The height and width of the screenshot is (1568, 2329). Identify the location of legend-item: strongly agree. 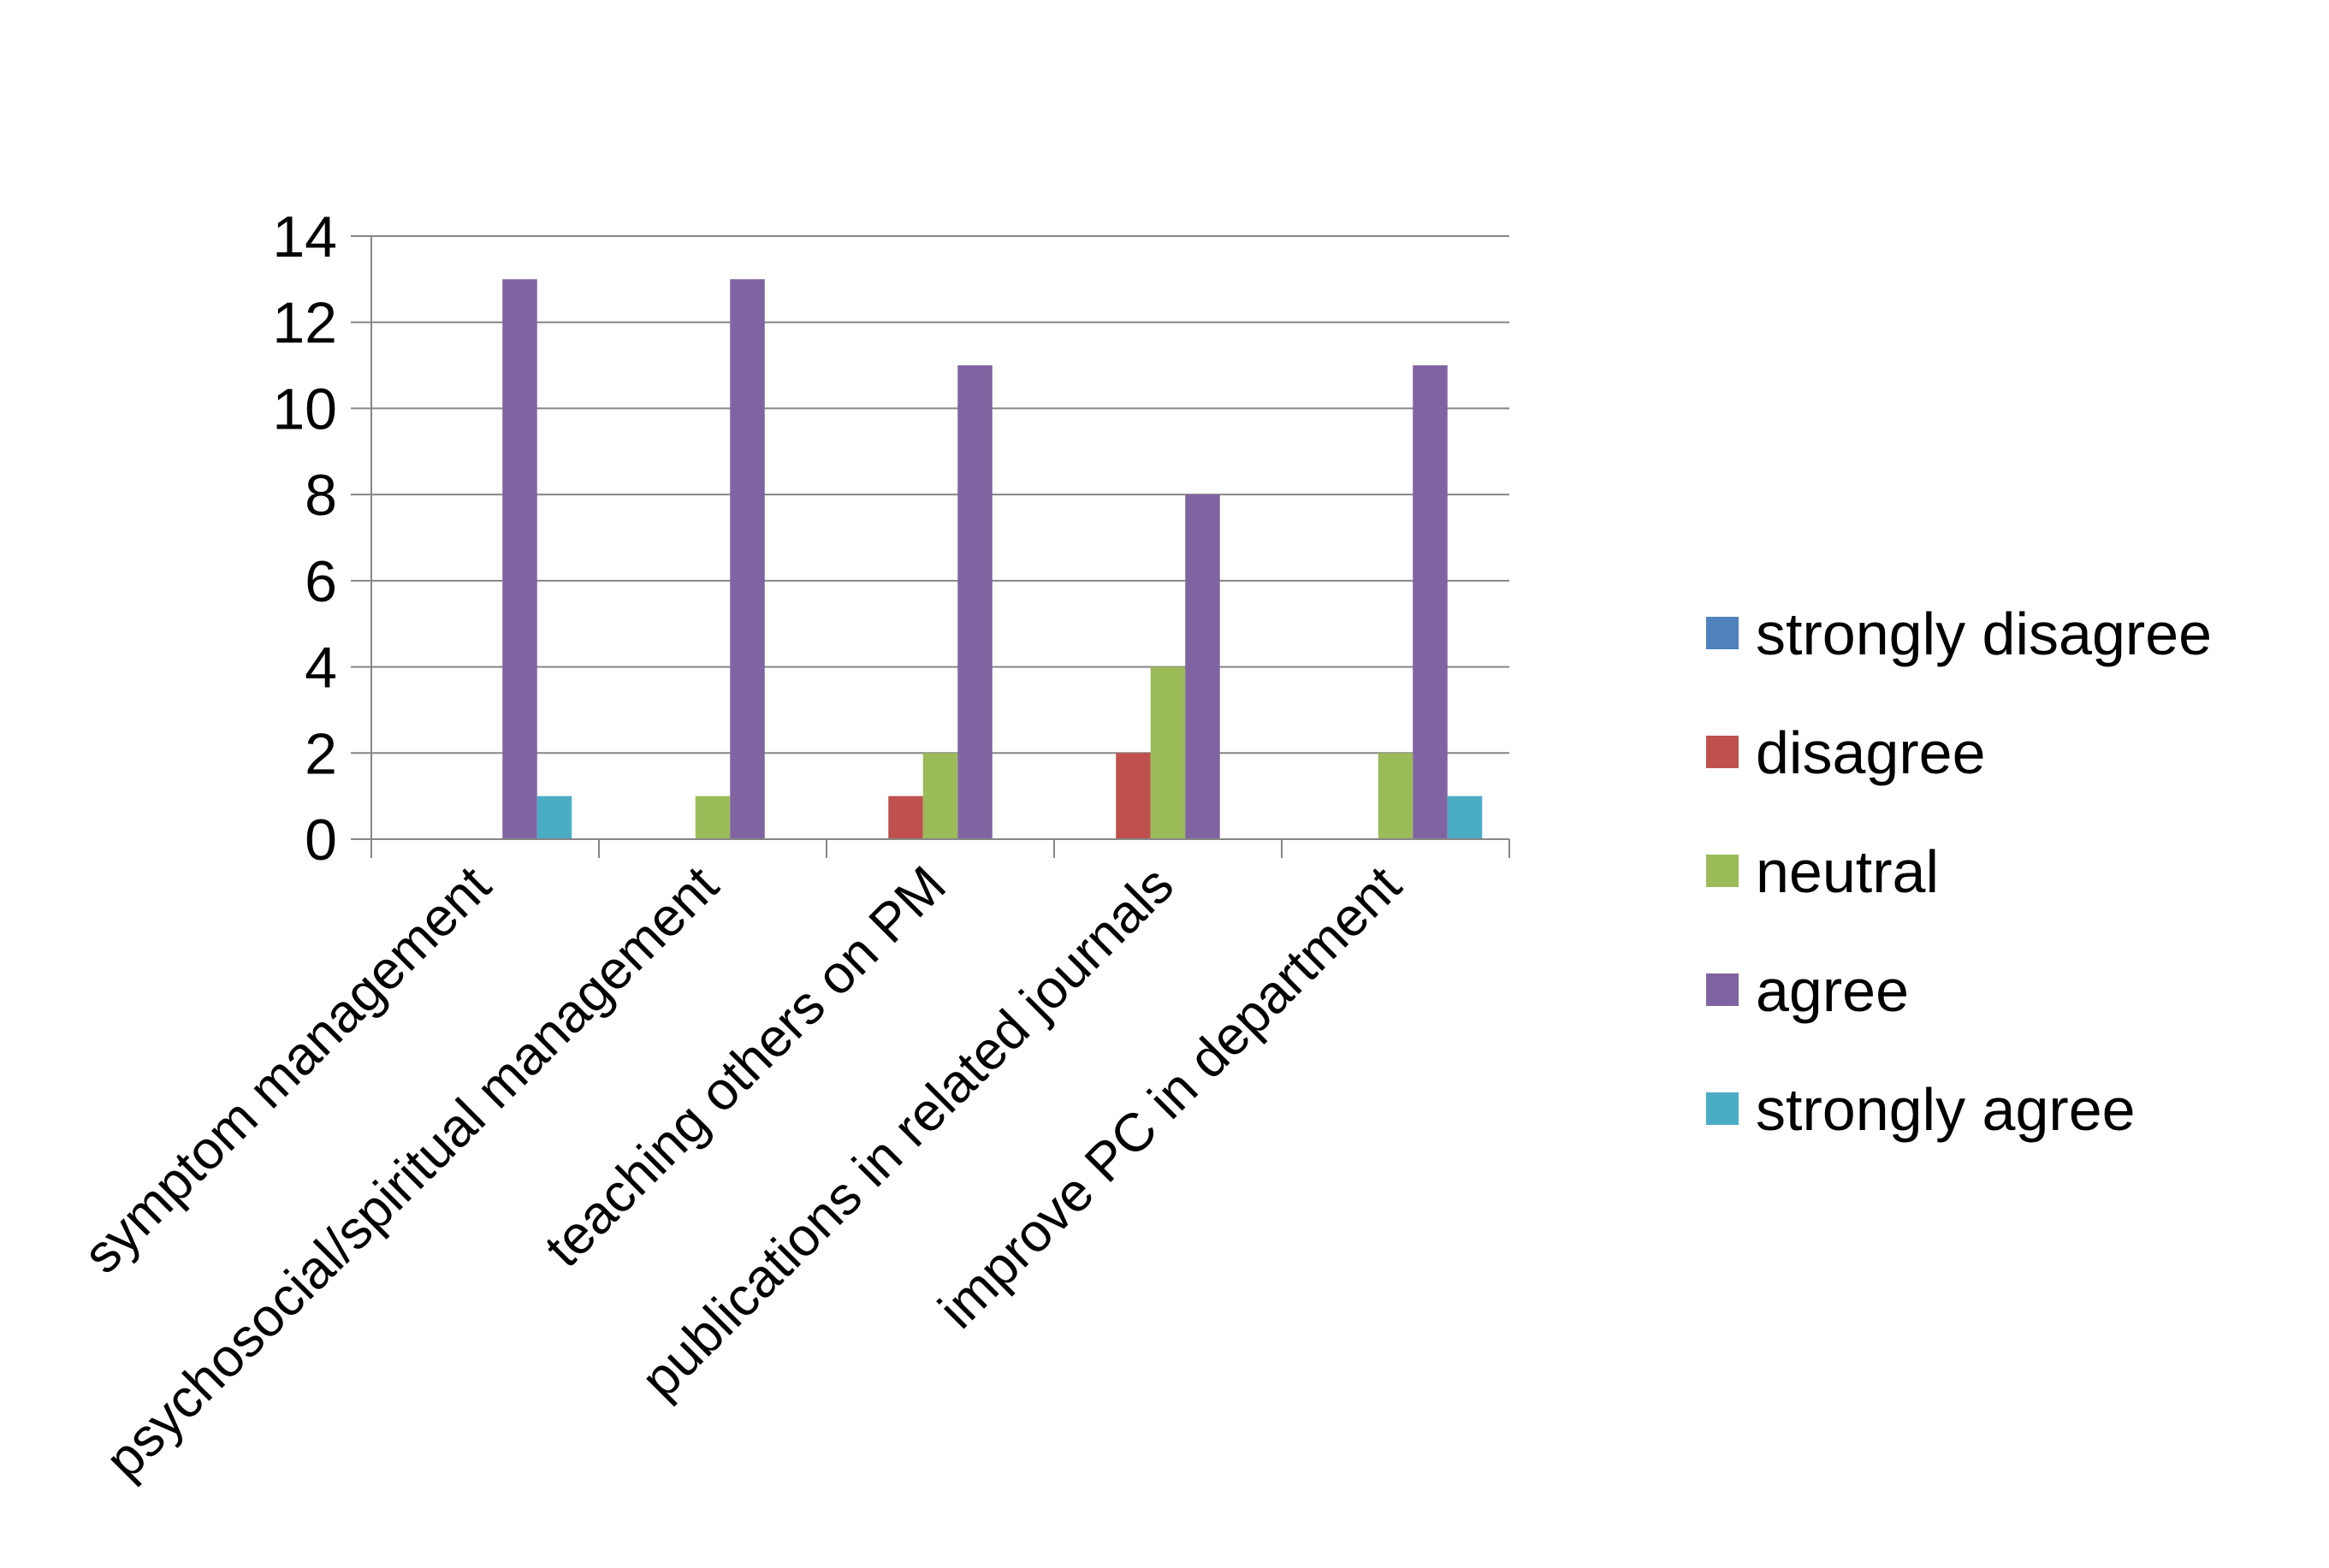
(1921, 1109).